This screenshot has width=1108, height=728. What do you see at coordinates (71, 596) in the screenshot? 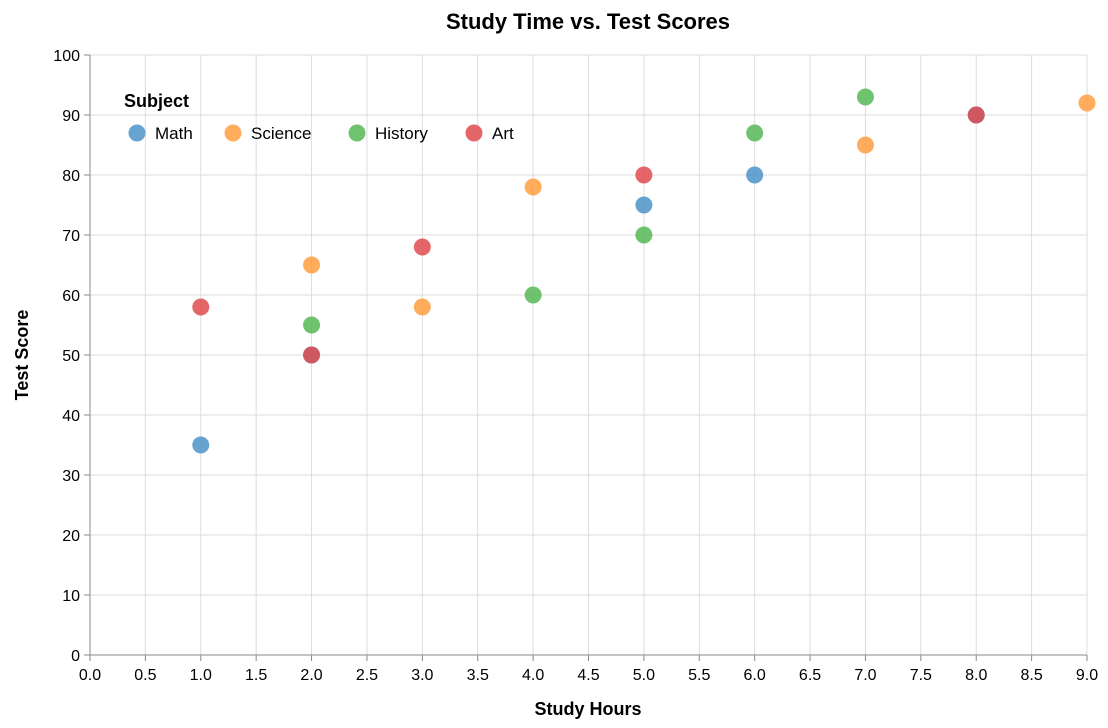
I see `y-tick-label: 10` at bounding box center [71, 596].